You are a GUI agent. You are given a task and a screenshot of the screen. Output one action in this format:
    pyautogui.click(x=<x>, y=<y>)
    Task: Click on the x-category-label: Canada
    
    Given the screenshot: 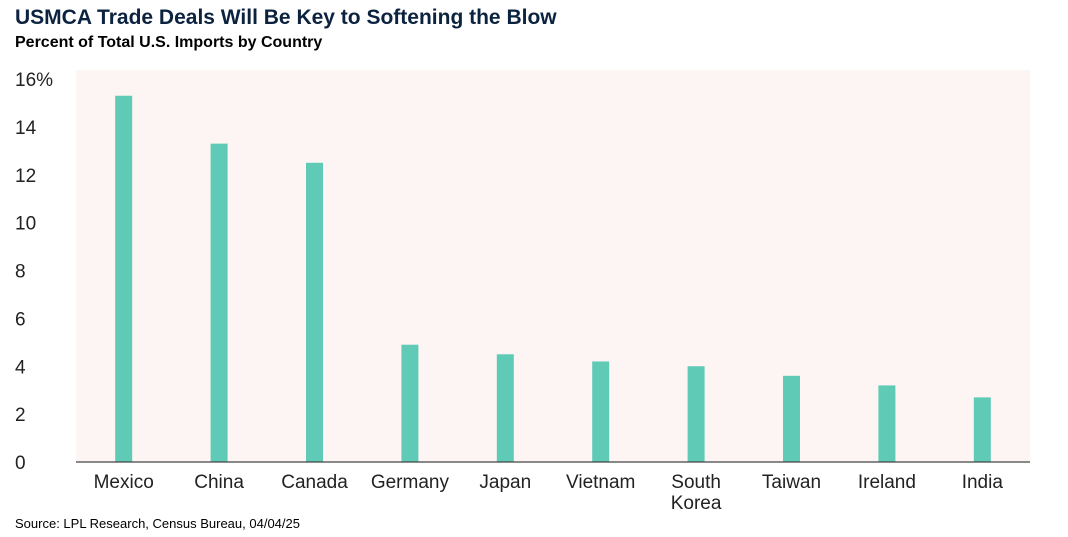 What is the action you would take?
    pyautogui.click(x=314, y=482)
    